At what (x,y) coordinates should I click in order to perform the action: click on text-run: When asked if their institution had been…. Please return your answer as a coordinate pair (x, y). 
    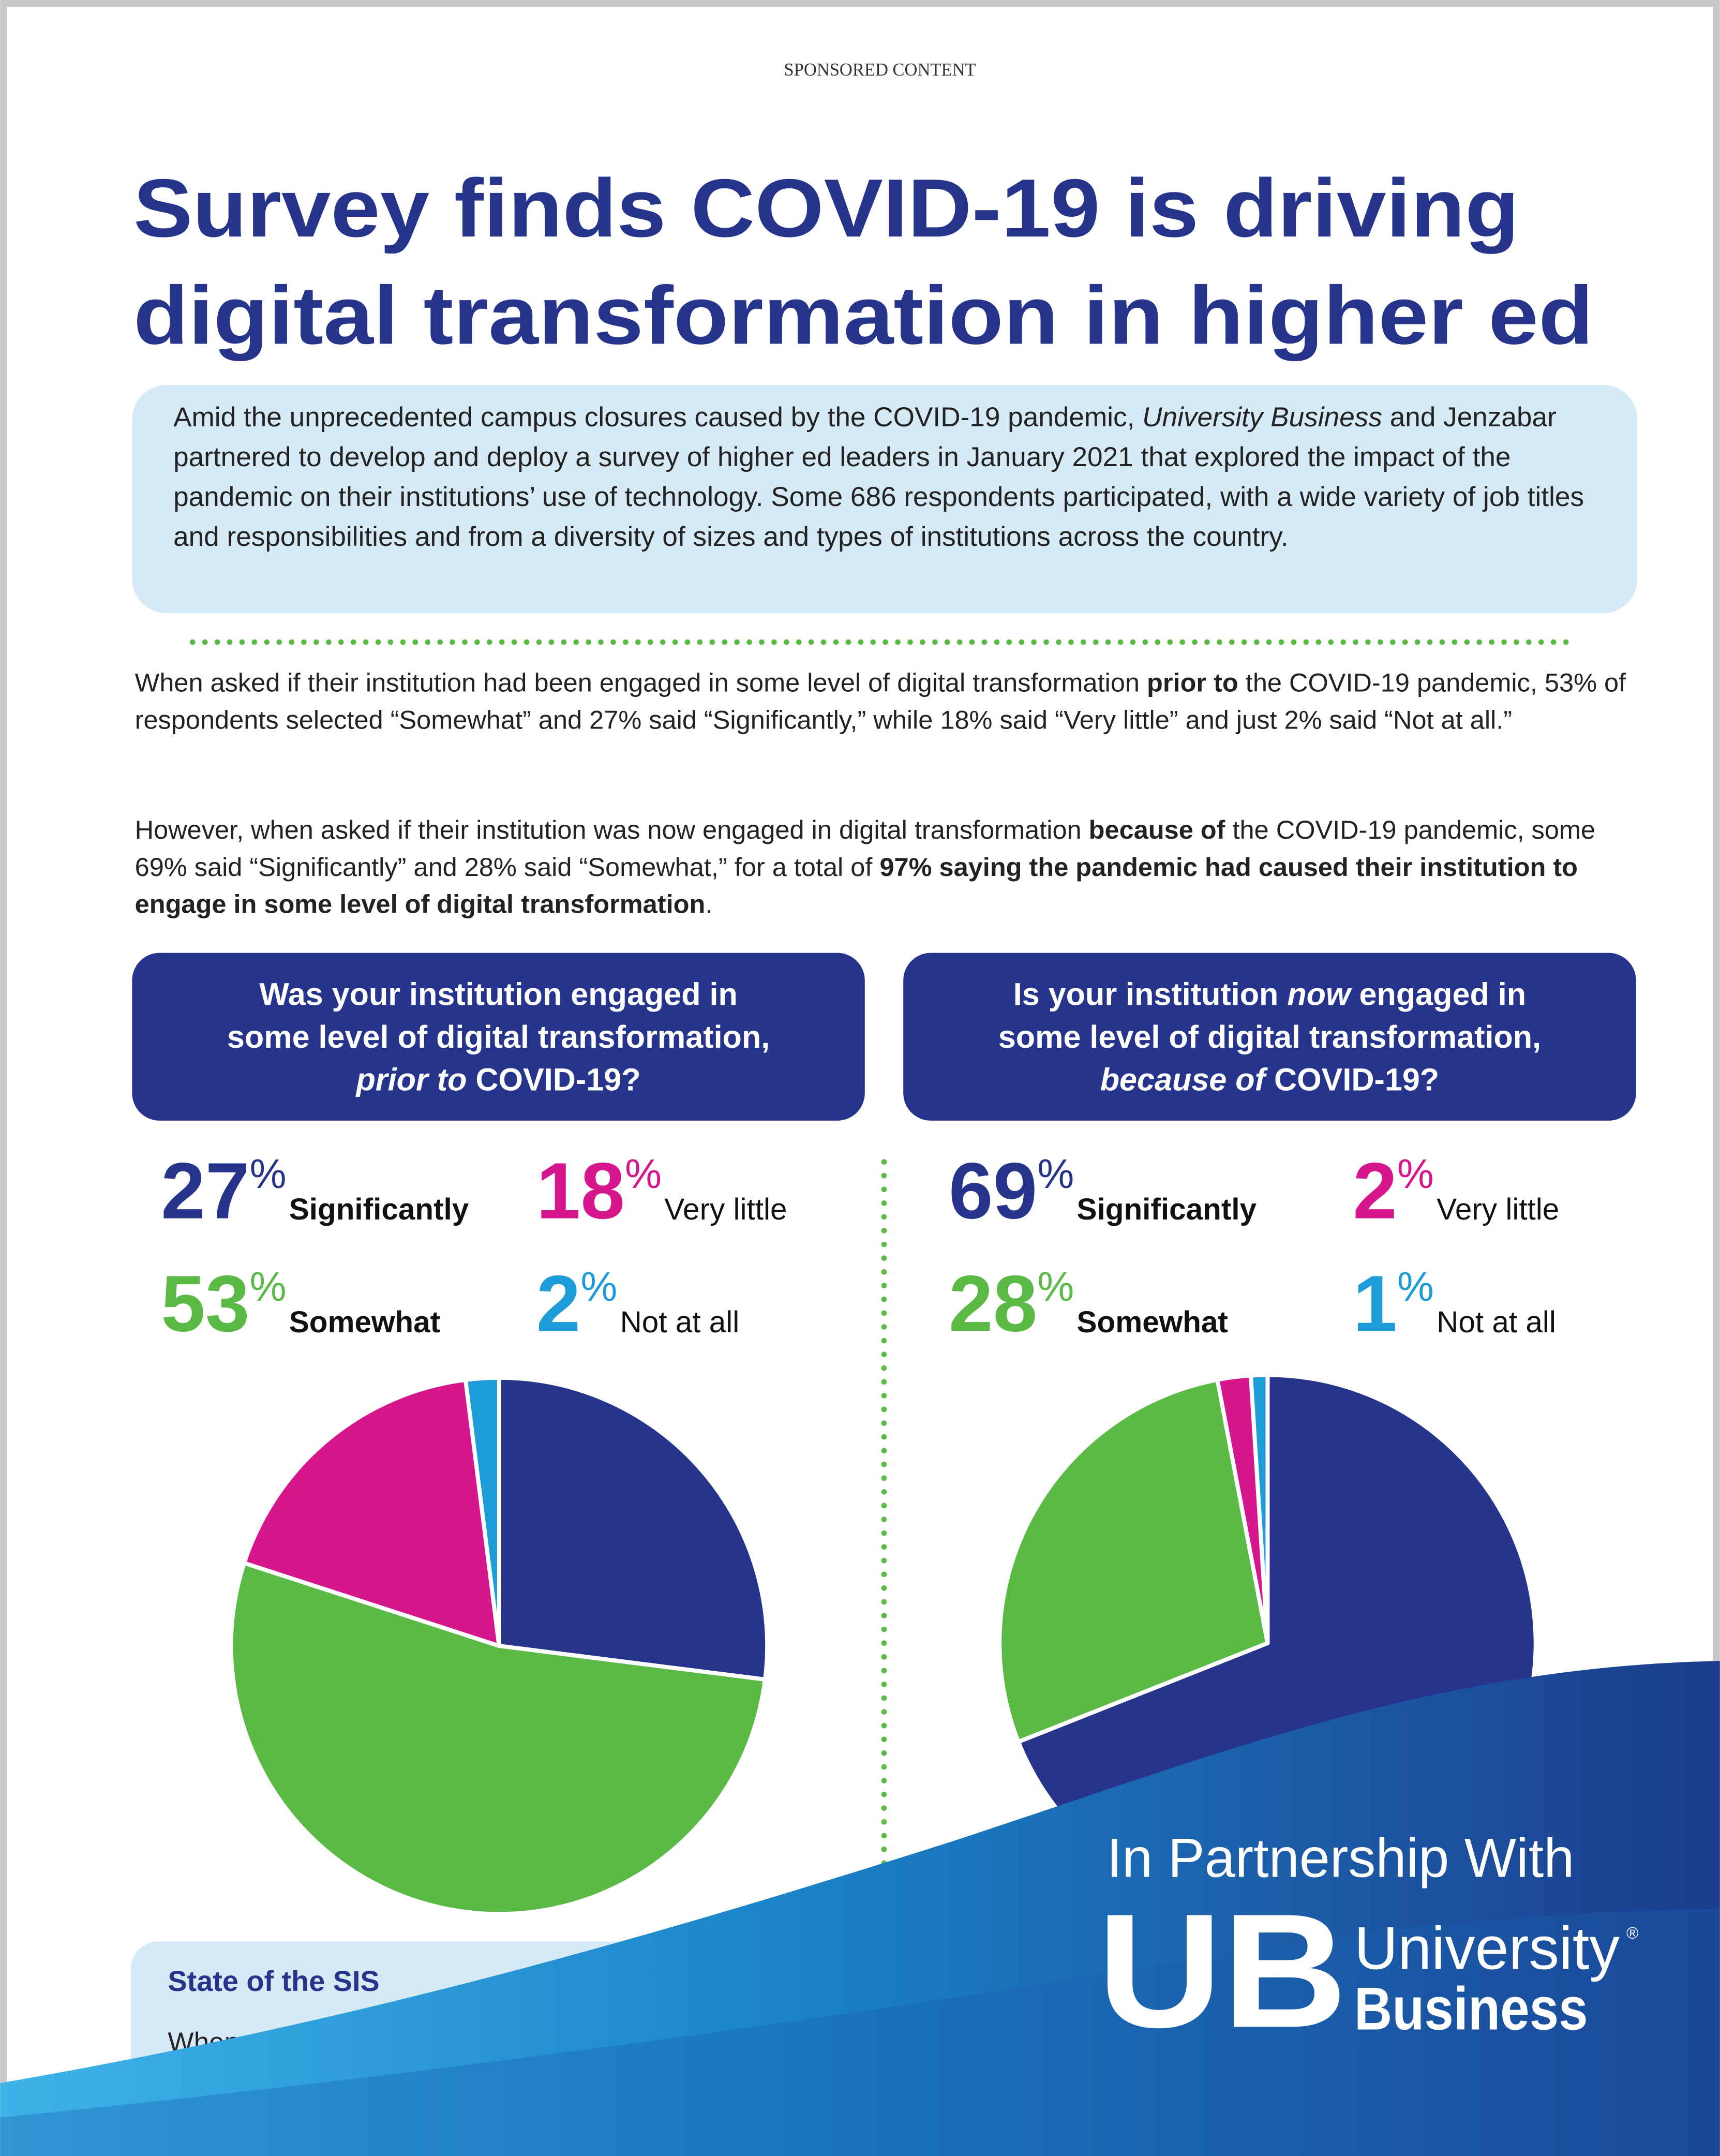
    Looking at the image, I should click on (641, 684).